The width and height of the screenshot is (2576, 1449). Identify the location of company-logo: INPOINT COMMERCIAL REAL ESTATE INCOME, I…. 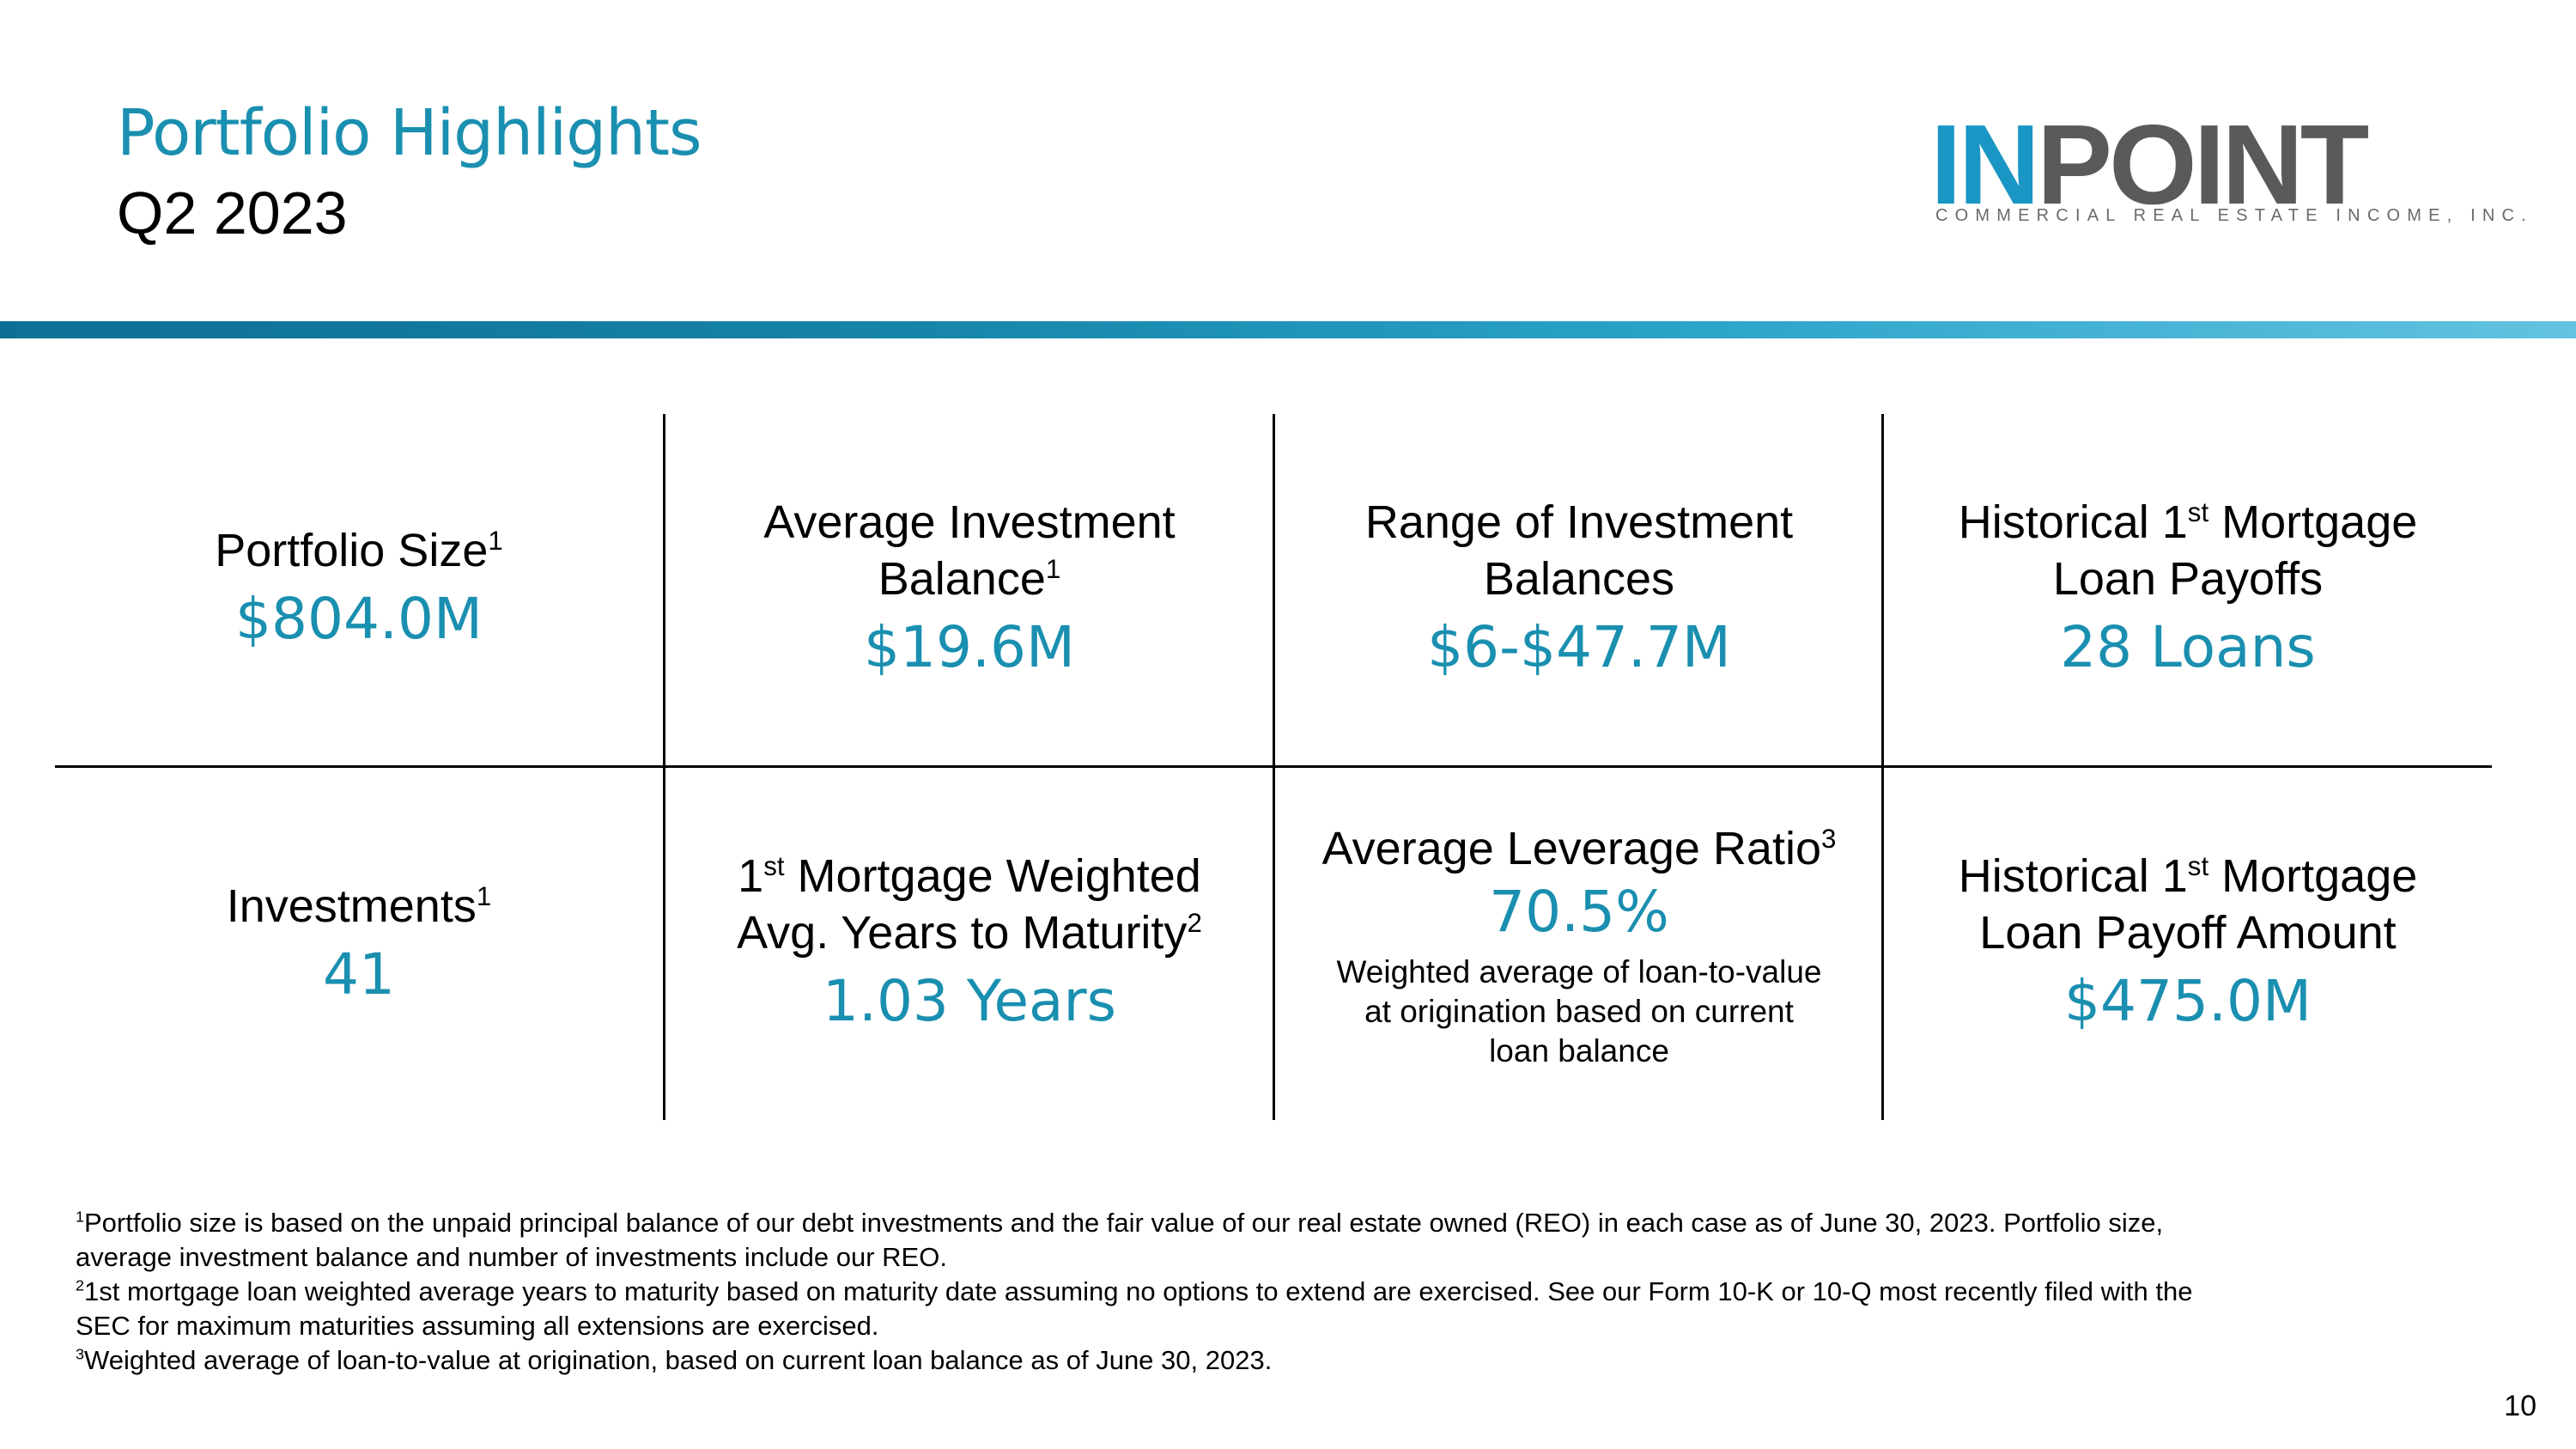
(2228, 169).